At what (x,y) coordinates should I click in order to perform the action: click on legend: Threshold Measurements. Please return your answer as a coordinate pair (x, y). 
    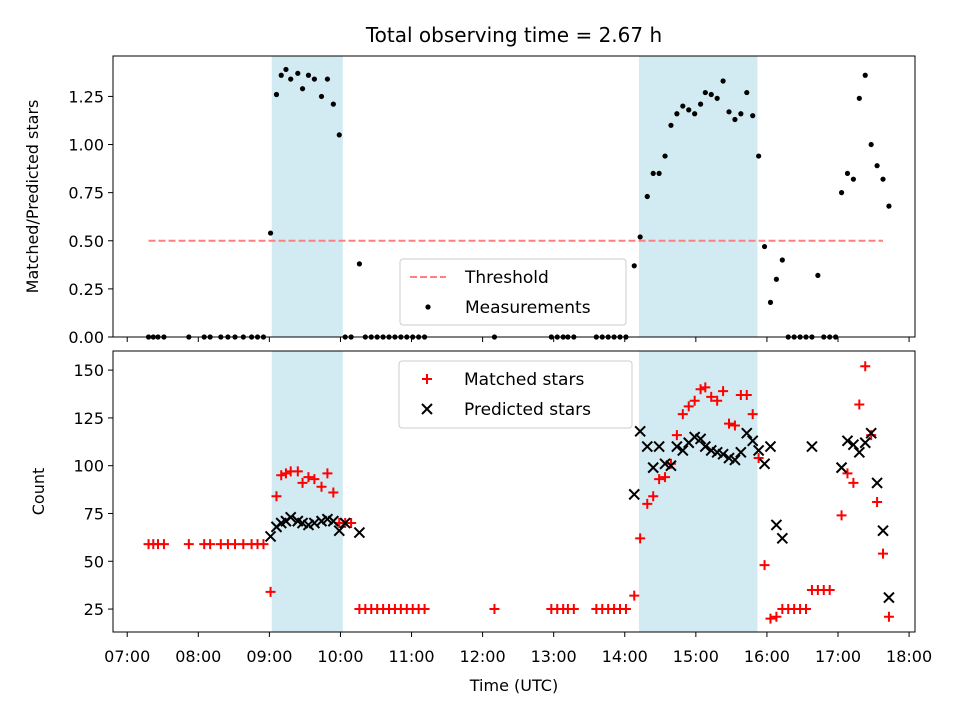
    Looking at the image, I should click on (513, 292).